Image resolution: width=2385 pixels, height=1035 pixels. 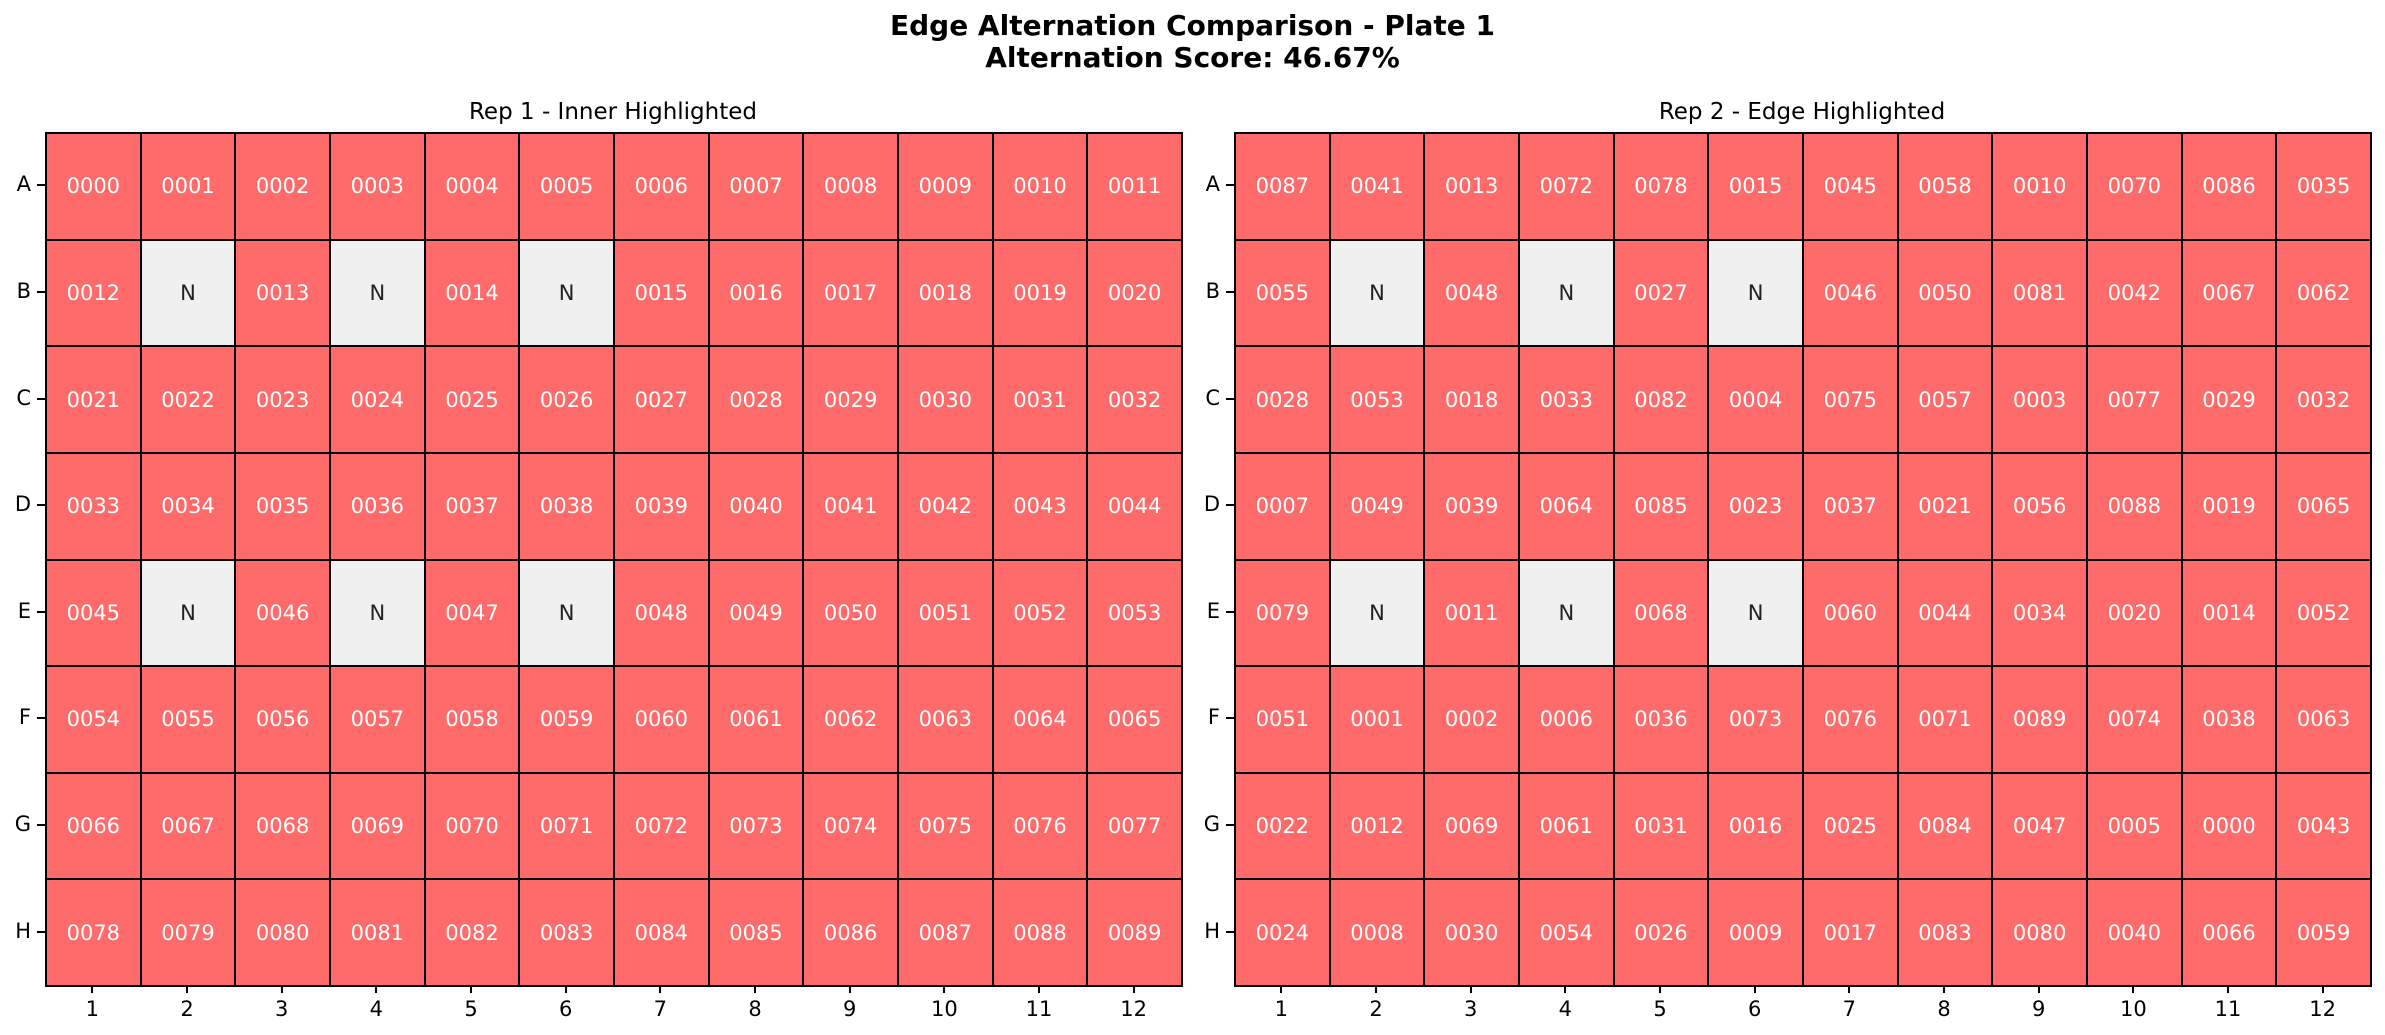 What do you see at coordinates (1661, 506) in the screenshot?
I see `well-cell: 0085` at bounding box center [1661, 506].